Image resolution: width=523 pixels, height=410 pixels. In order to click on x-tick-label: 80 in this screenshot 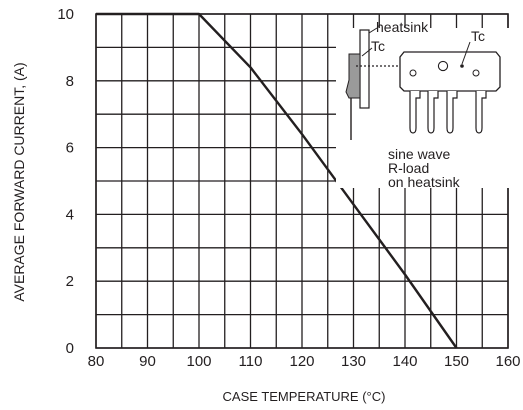, I will do `click(96, 361)`.